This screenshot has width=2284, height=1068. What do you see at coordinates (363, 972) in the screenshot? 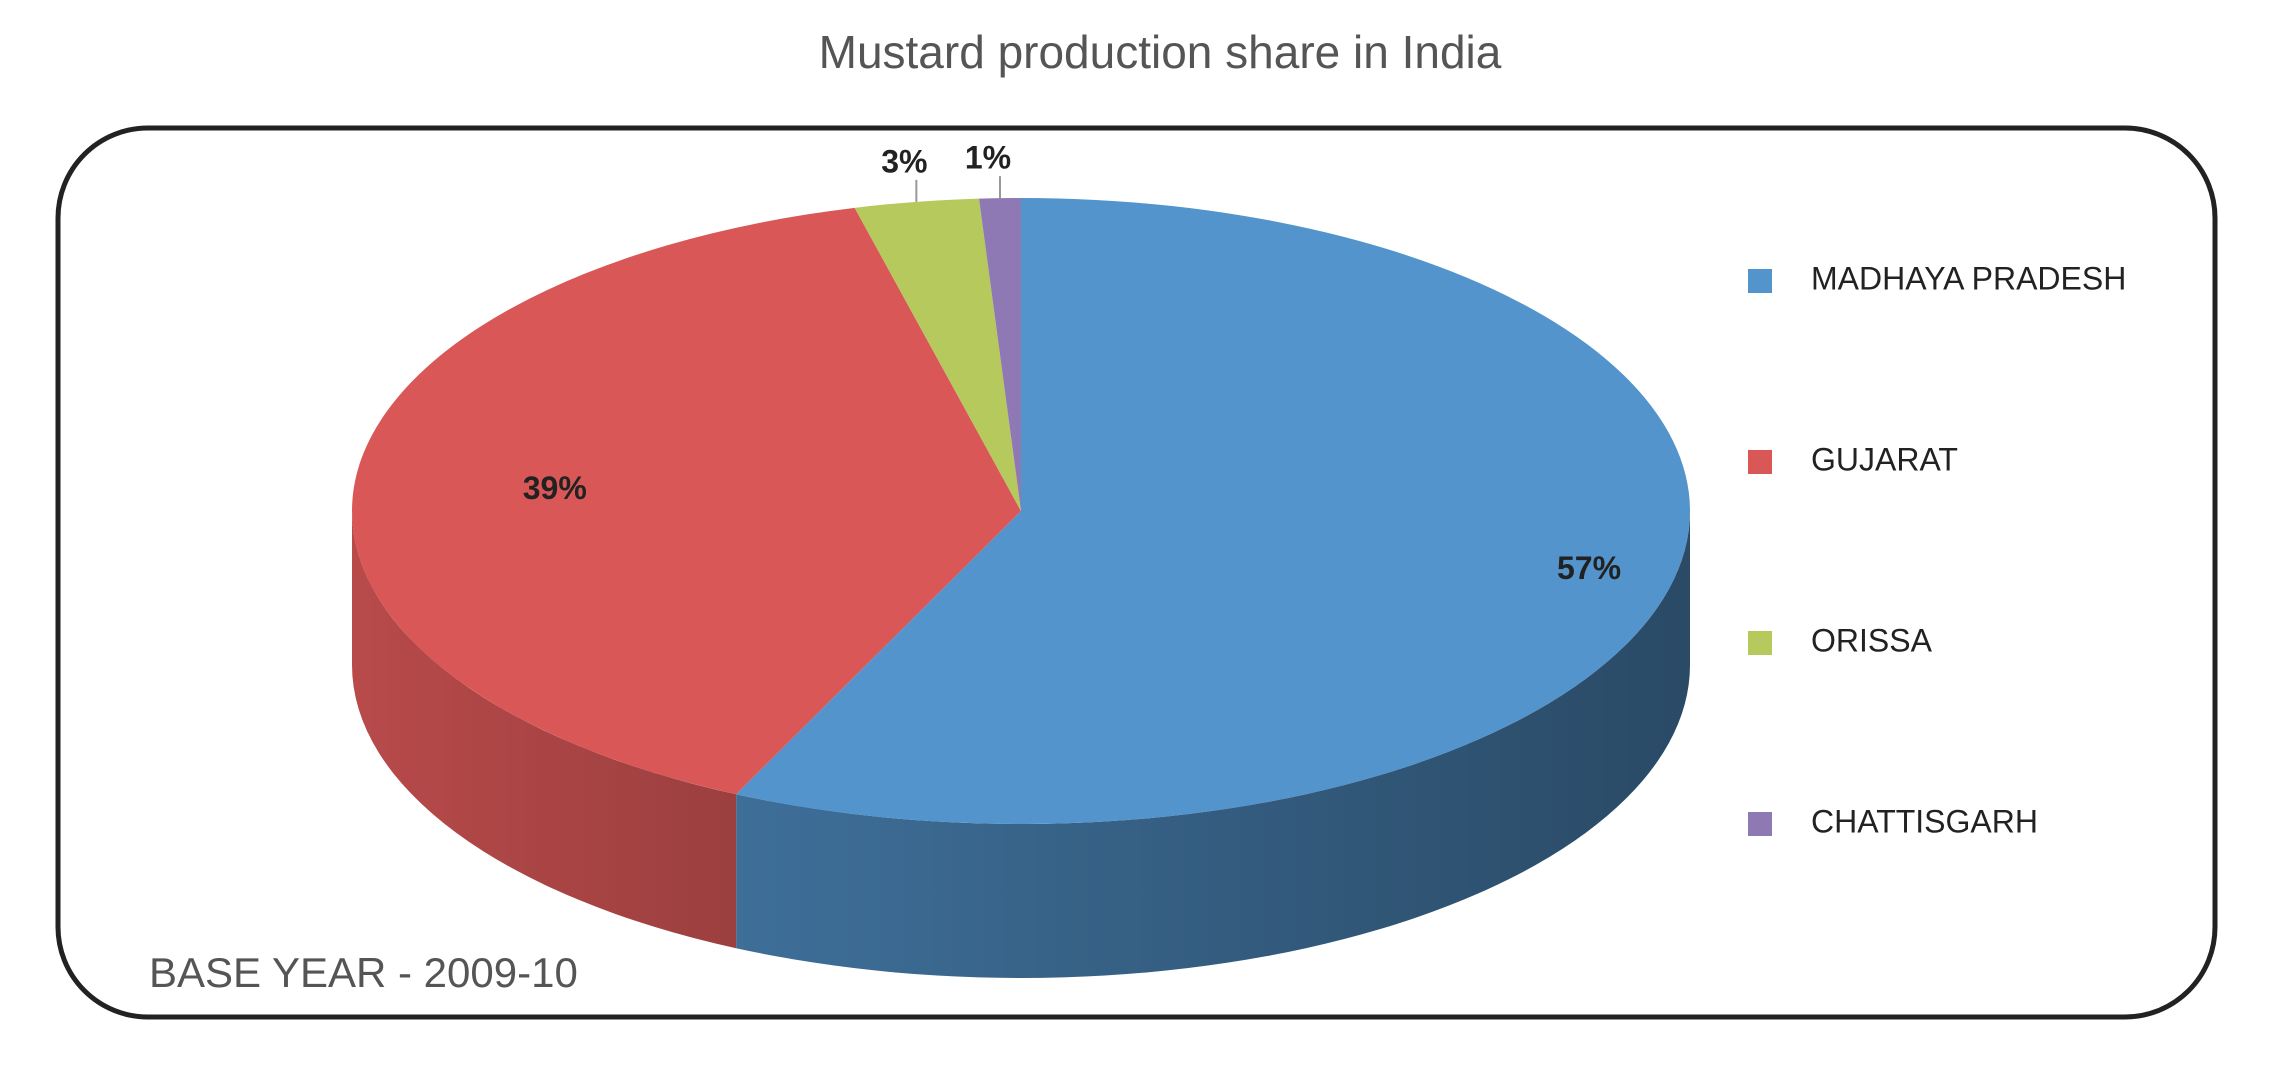
I see `annotation: BASE YEAR - 2009-10` at bounding box center [363, 972].